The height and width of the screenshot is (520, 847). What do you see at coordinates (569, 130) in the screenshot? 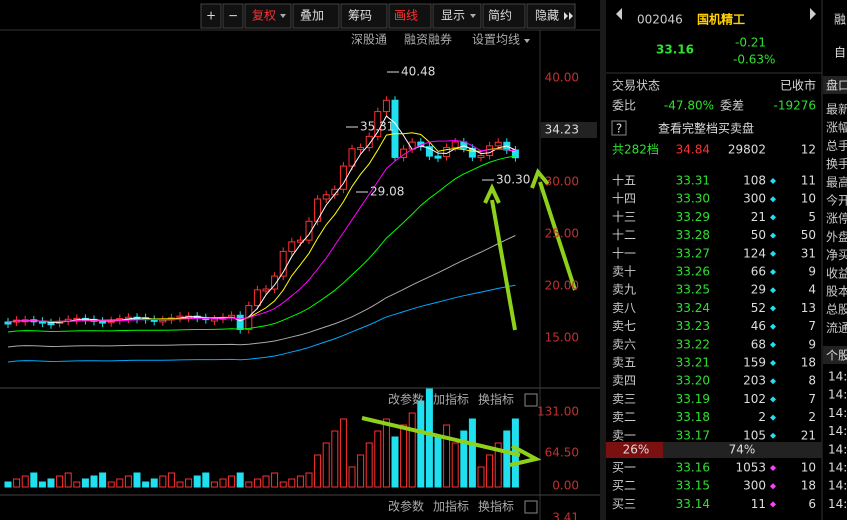
I see `current-price-box` at bounding box center [569, 130].